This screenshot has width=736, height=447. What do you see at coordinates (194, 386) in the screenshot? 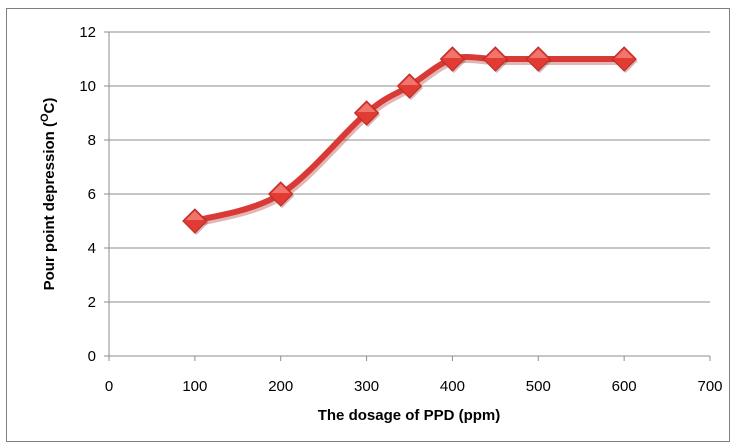
I see `x-tick-label: 100` at bounding box center [194, 386].